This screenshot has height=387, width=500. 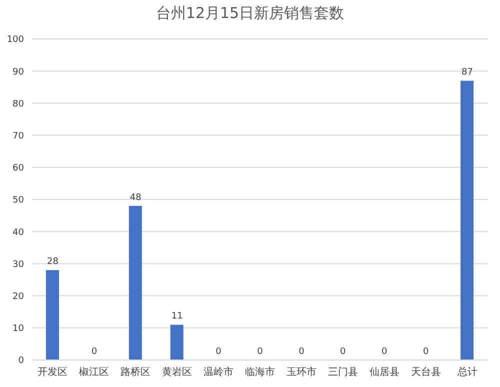 What do you see at coordinates (136, 197) in the screenshot?
I see `data-label: 48` at bounding box center [136, 197].